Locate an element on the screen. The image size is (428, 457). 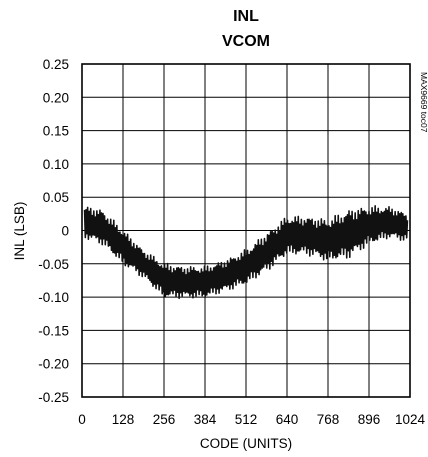
y-tick-label: 0.05 is located at coordinates (56, 197).